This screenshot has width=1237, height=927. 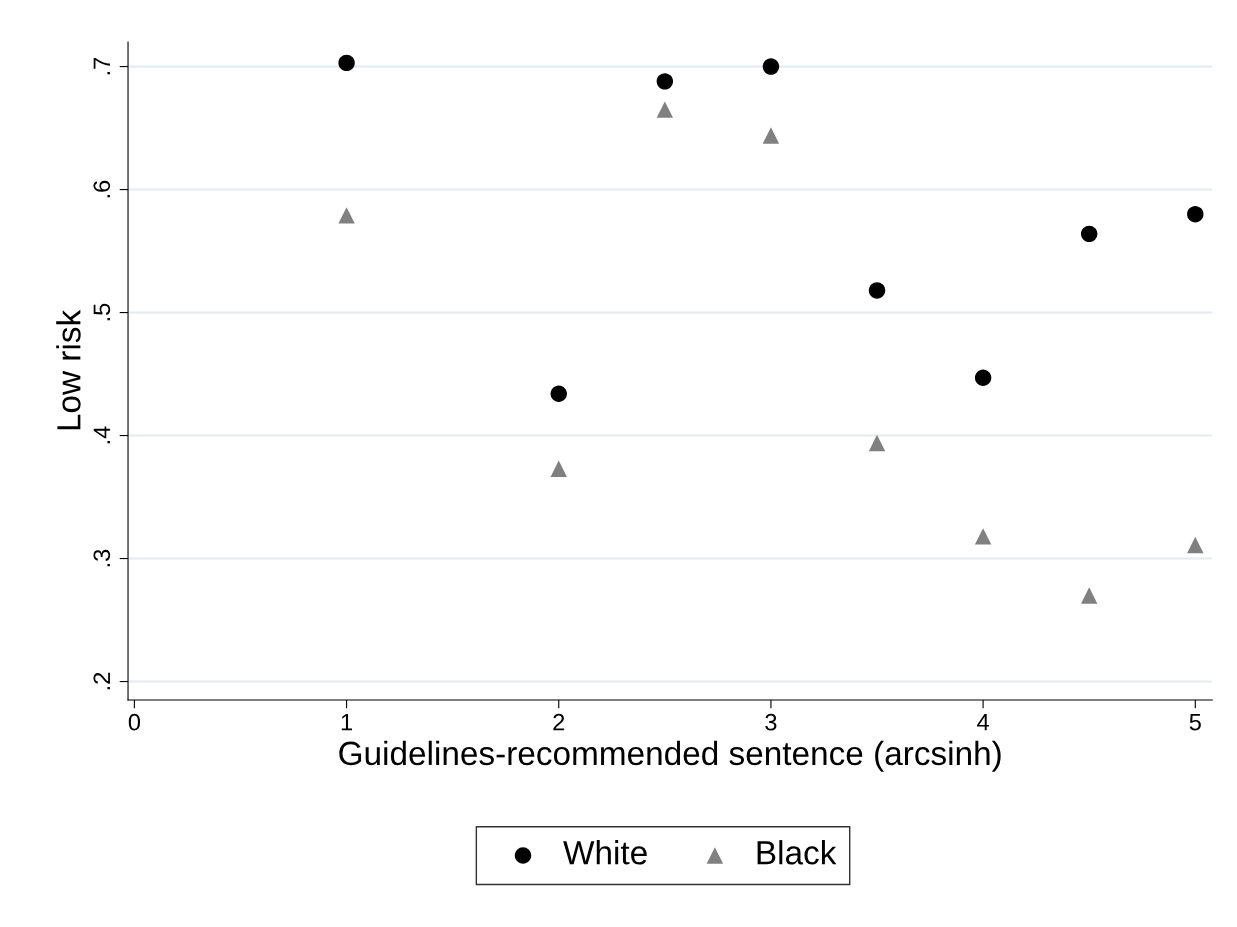 What do you see at coordinates (102, 189) in the screenshot?
I see `y-tick-label: .6` at bounding box center [102, 189].